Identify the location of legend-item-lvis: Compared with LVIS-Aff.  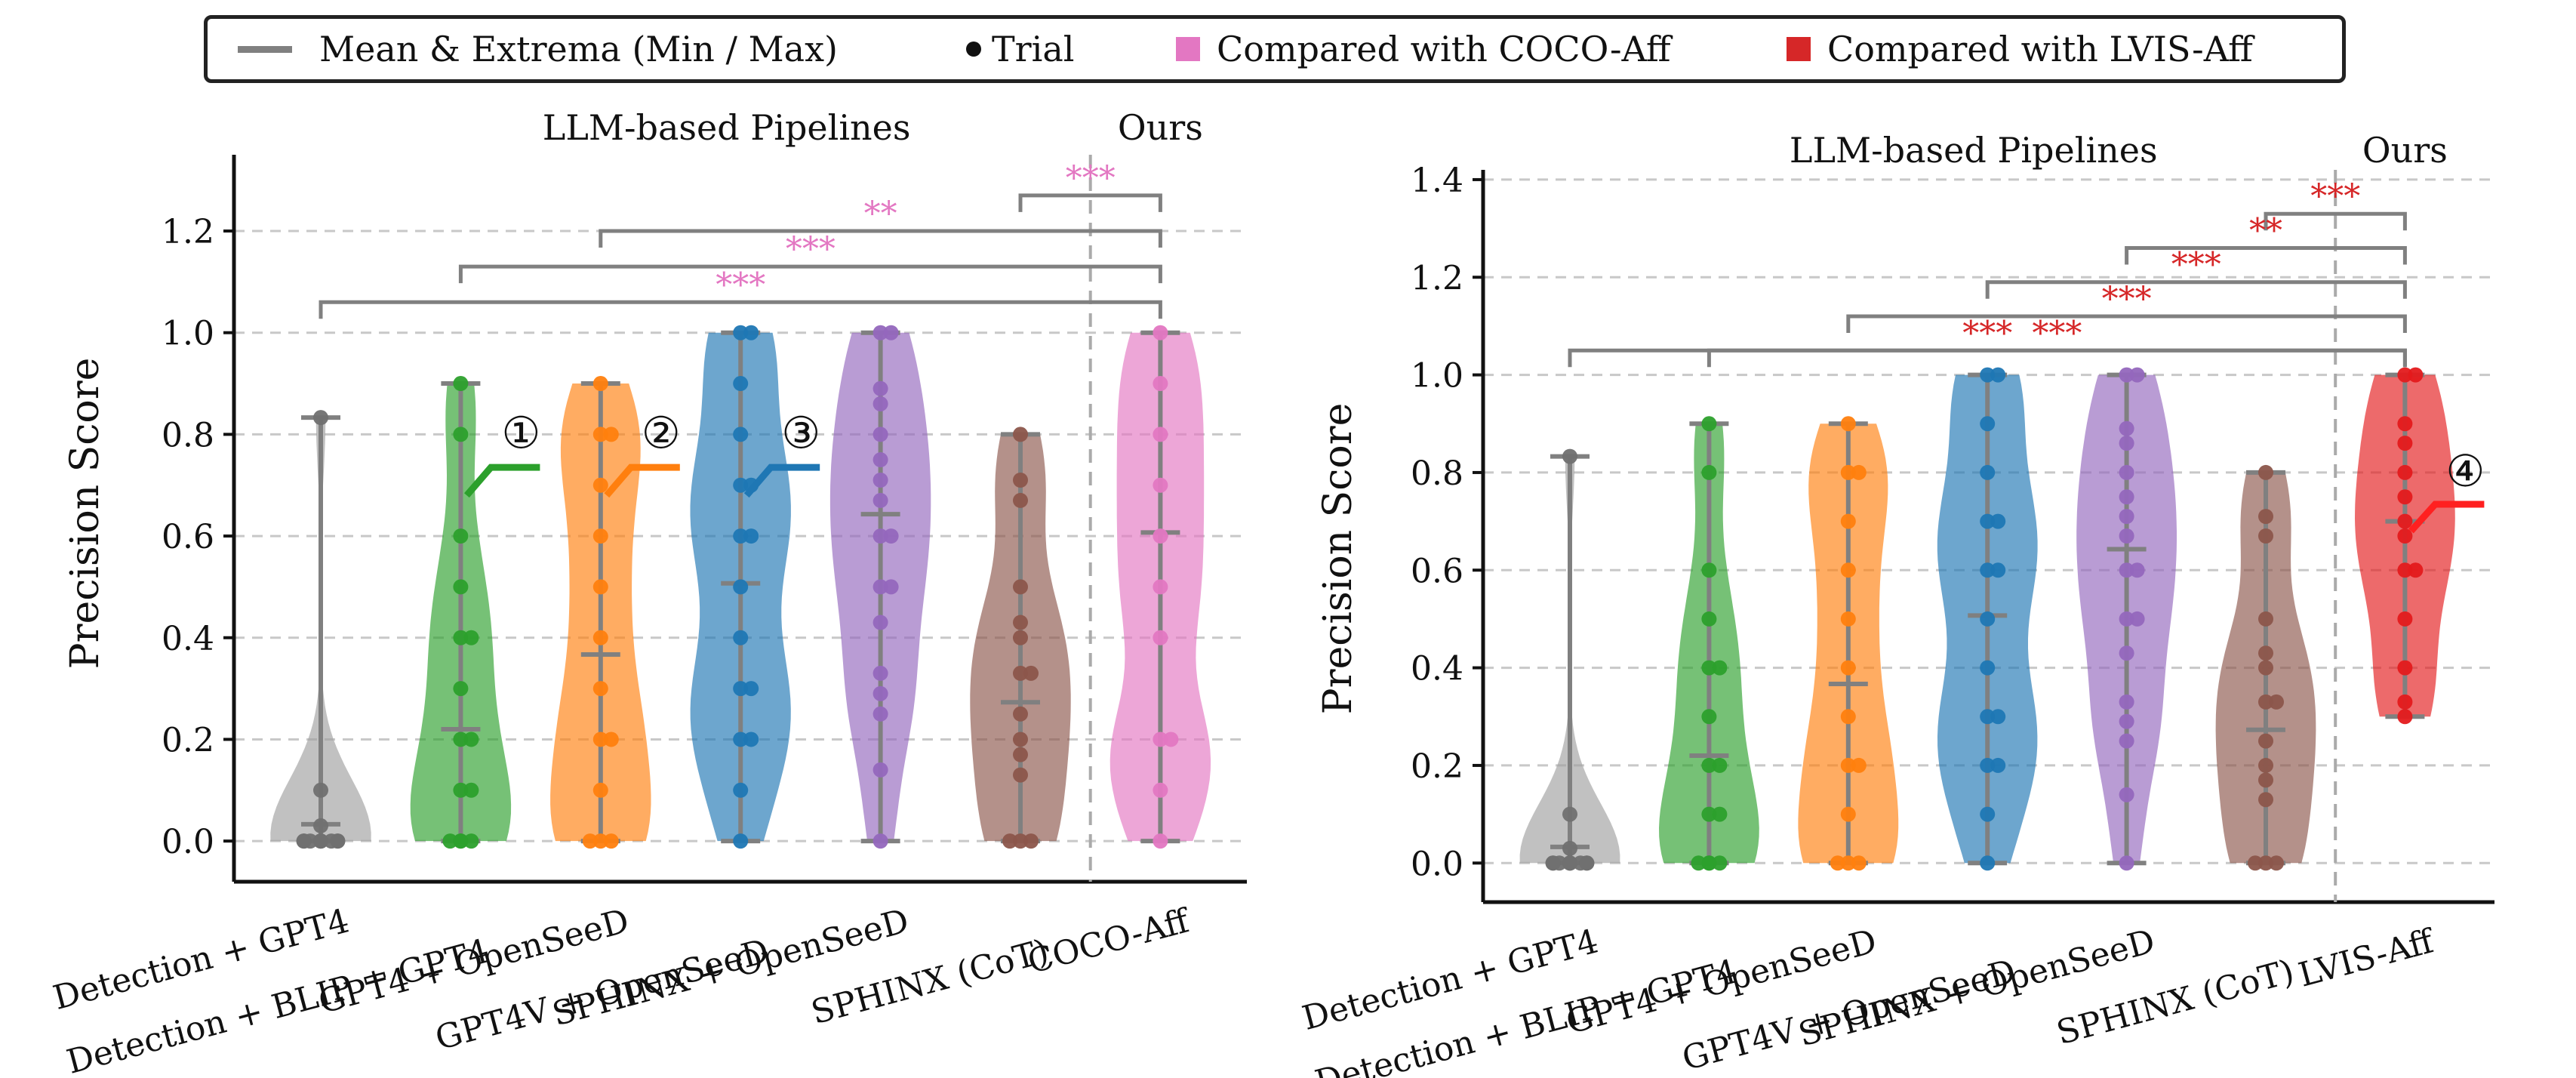
(2020, 49).